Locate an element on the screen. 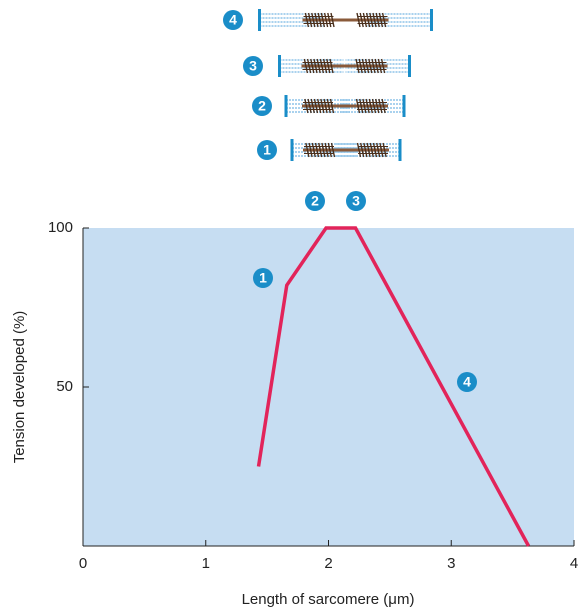 The image size is (578, 613). curve-badge-text: 1 is located at coordinates (263, 278).